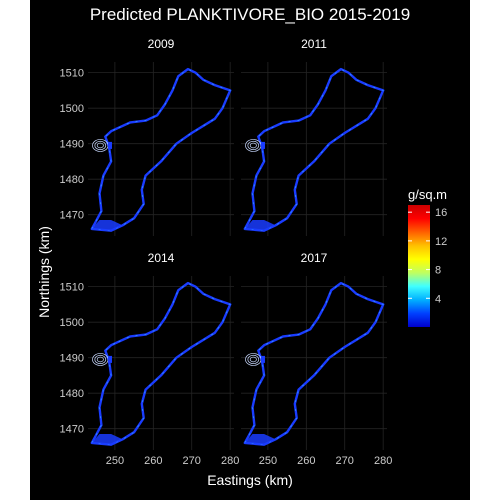 This screenshot has height=500, width=500. I want to click on facet-panel-2017: 2017 250 260 270 280, so click(316, 359).